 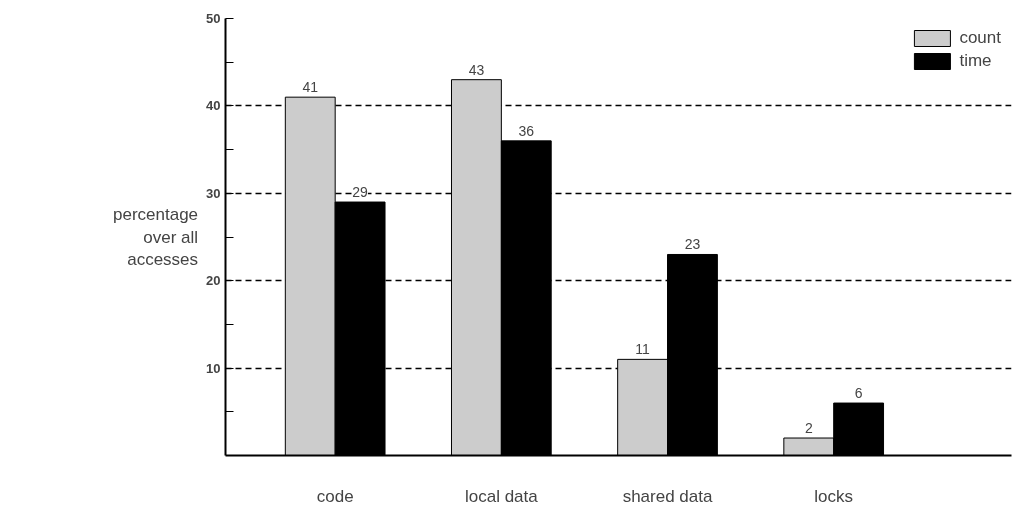 What do you see at coordinates (808, 428) in the screenshot?
I see `data-label: 2` at bounding box center [808, 428].